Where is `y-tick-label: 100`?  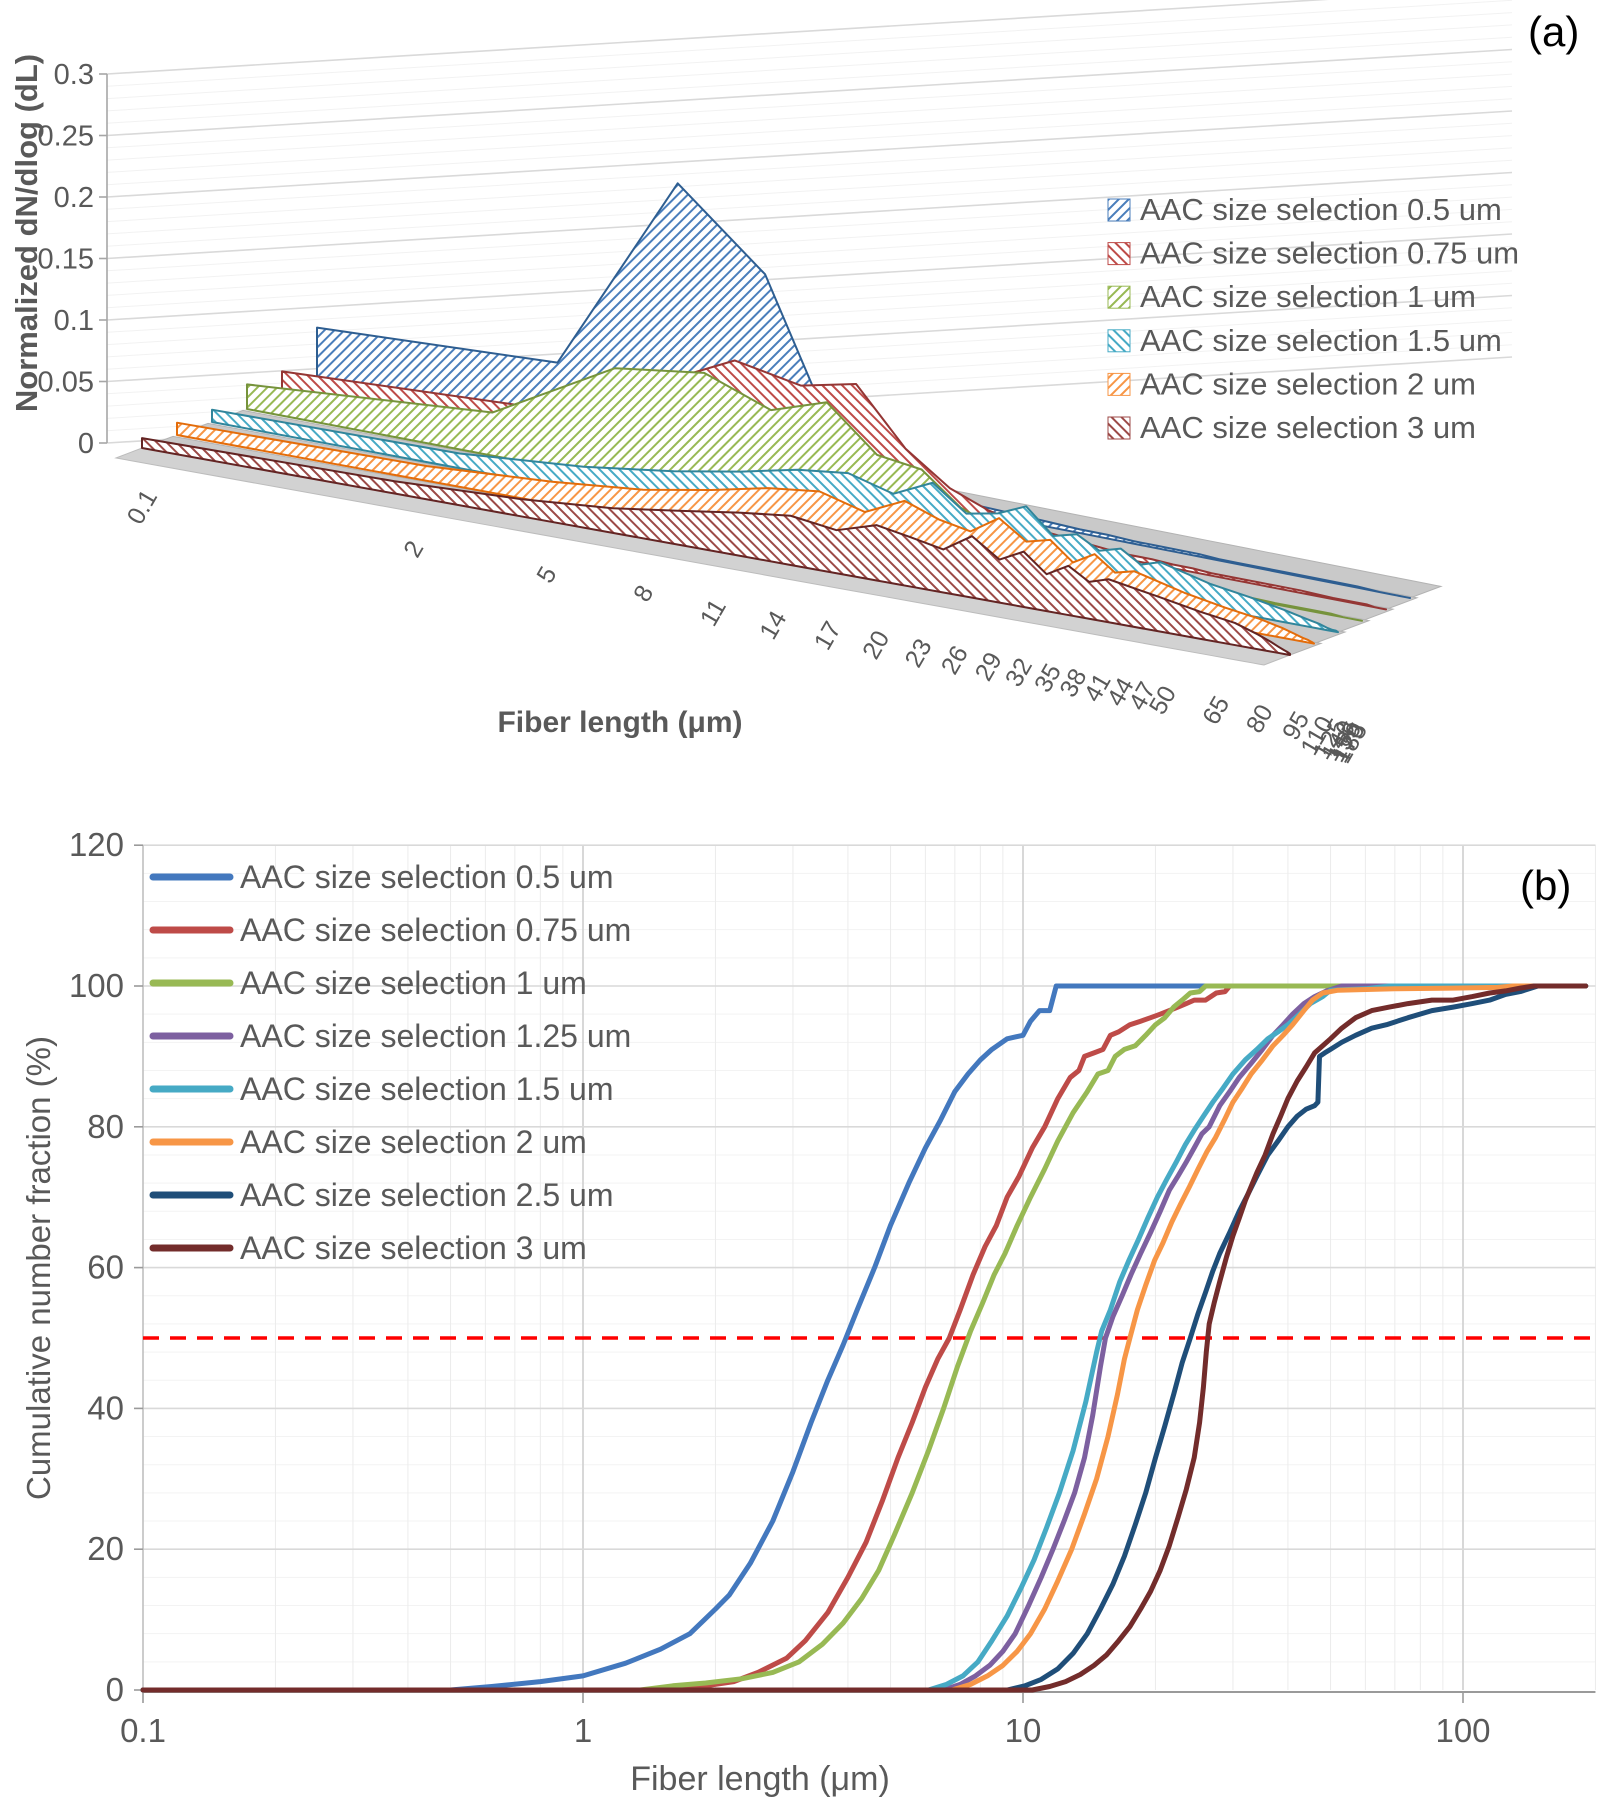 y-tick-label: 100 is located at coordinates (96, 985).